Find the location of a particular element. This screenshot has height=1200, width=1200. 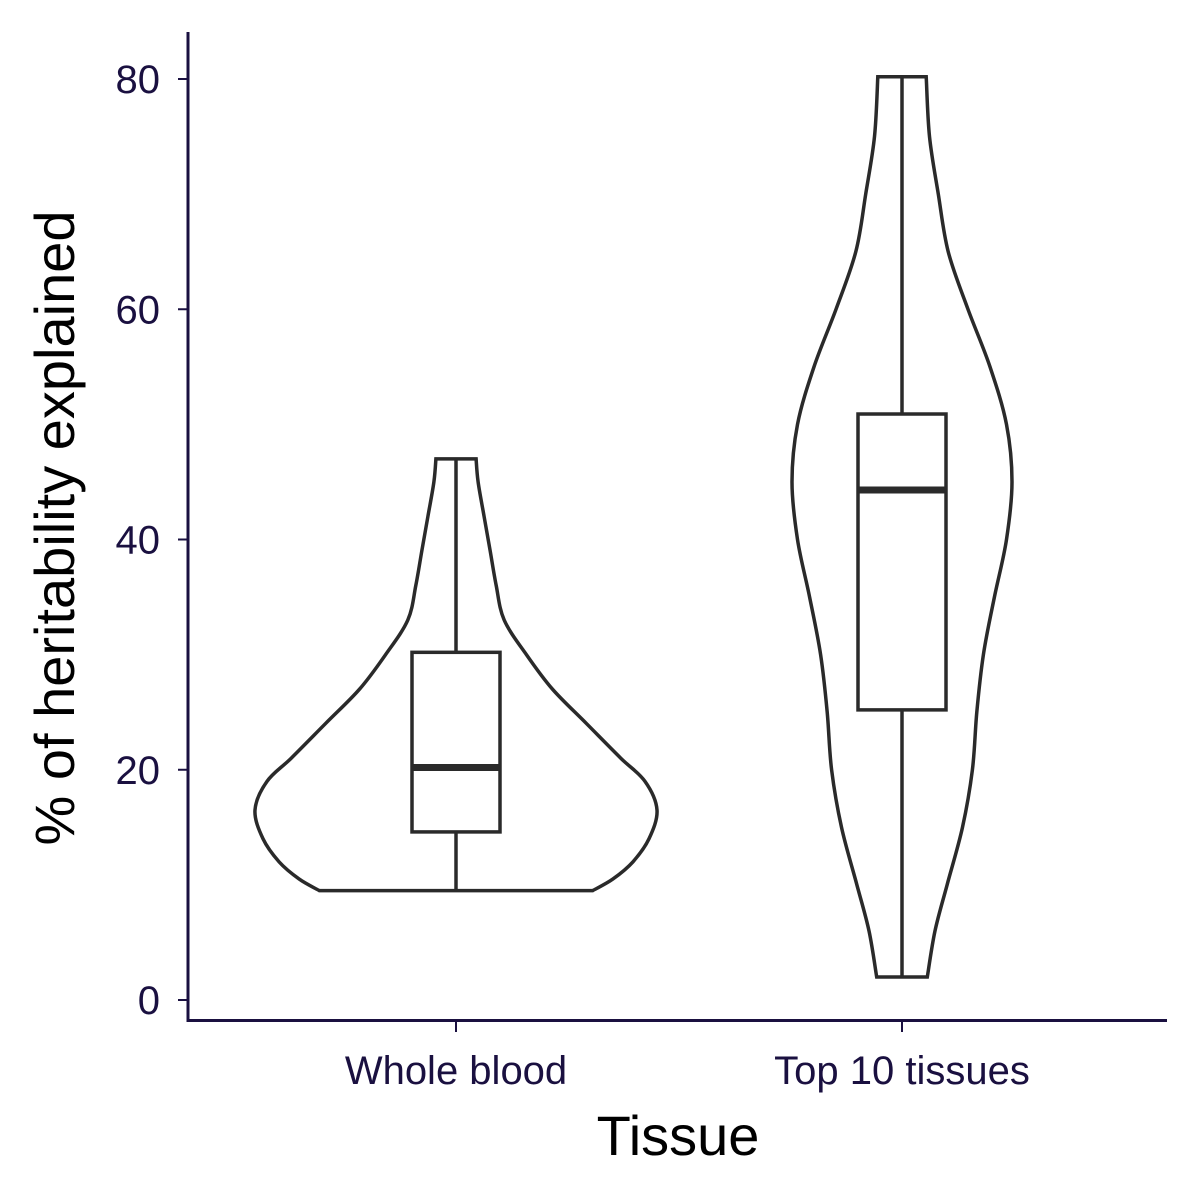

x-axis-title: Tissue is located at coordinates (678, 1135).